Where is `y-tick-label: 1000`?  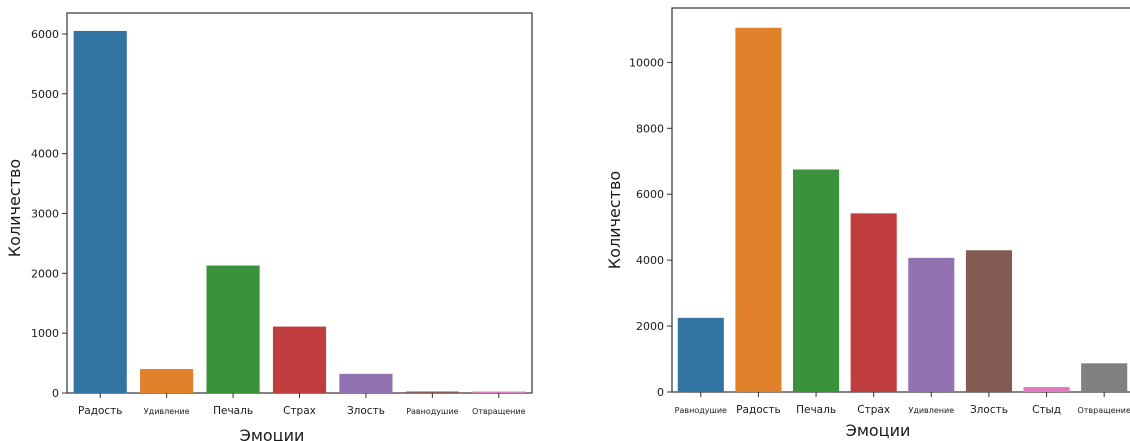
y-tick-label: 1000 is located at coordinates (45, 333).